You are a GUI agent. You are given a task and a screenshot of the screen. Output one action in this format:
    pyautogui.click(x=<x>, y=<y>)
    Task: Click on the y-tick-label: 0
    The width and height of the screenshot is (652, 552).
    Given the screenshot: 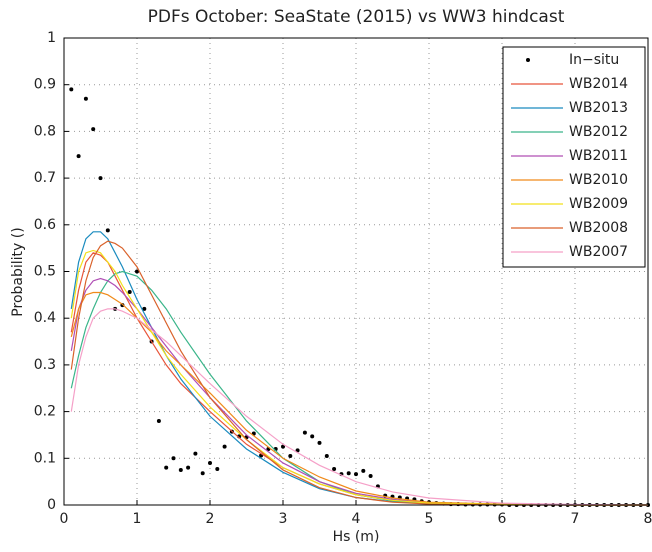 What is the action you would take?
    pyautogui.click(x=51, y=505)
    